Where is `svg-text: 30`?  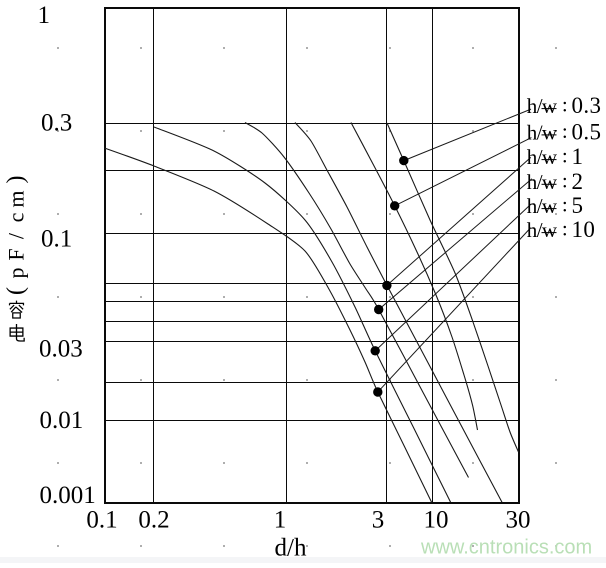
svg-text: 30 is located at coordinates (518, 520).